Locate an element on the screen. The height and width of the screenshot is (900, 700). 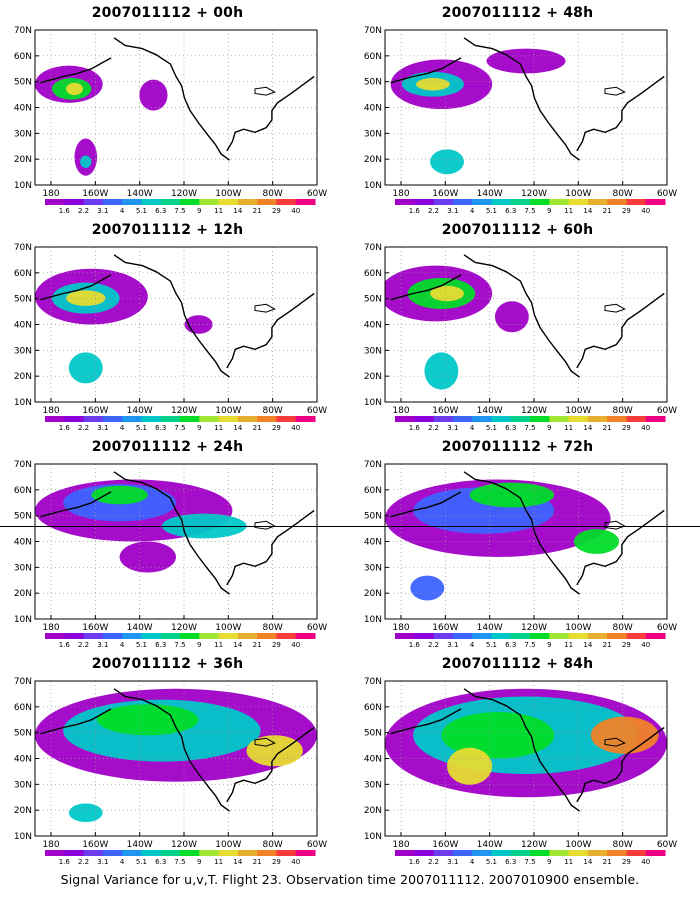
colorbar-label: 11 is located at coordinates (218, 862).